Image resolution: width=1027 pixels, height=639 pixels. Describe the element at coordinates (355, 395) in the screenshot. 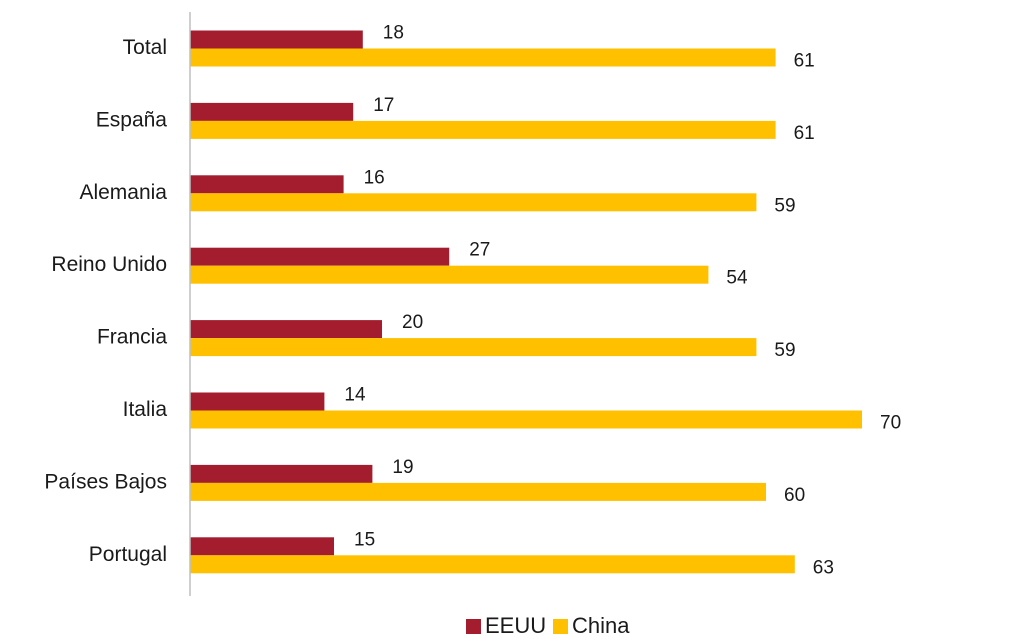

I see `data-label-eeuu-italia: 14` at that location.